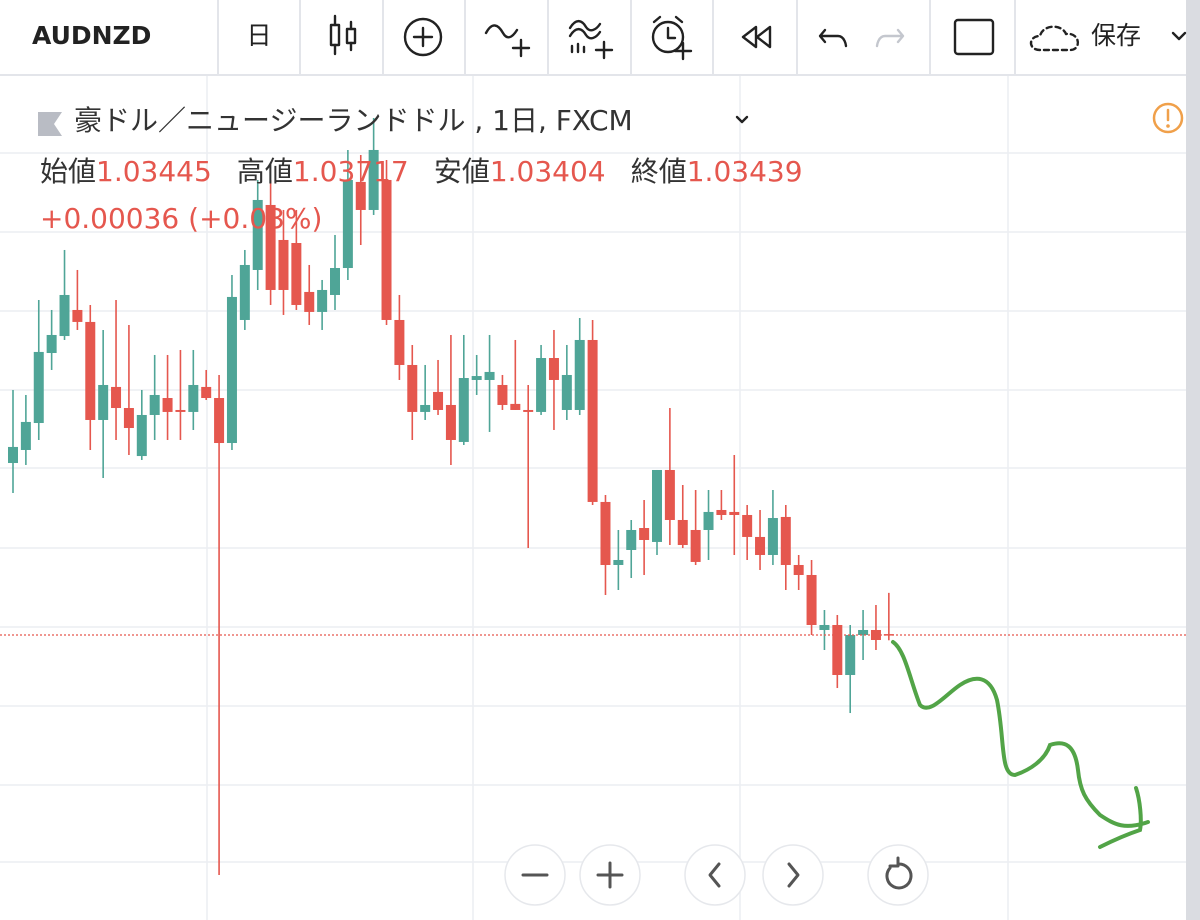 The height and width of the screenshot is (920, 1200). Describe the element at coordinates (535, 875) in the screenshot. I see `zoom-out-button` at that location.